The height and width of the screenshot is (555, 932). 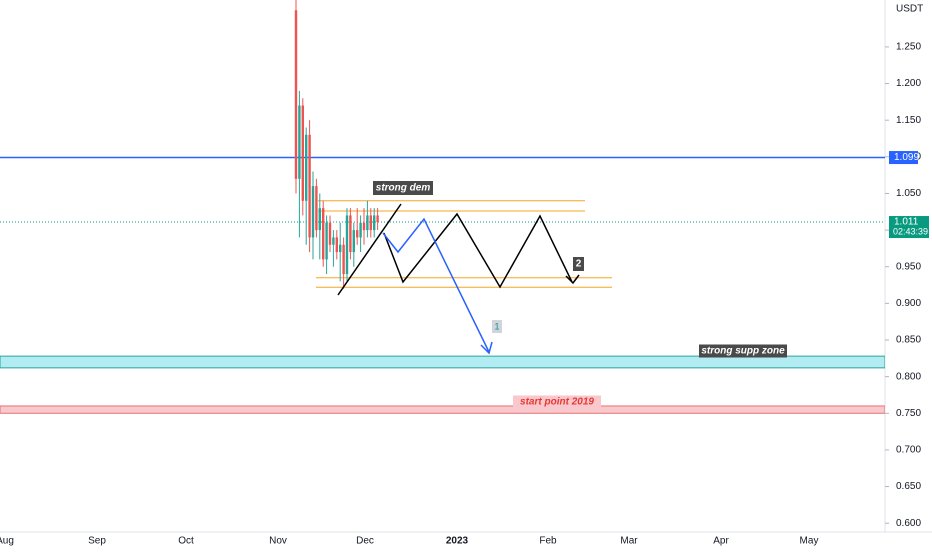 What do you see at coordinates (721, 541) in the screenshot?
I see `x-tick-label: Apr` at bounding box center [721, 541].